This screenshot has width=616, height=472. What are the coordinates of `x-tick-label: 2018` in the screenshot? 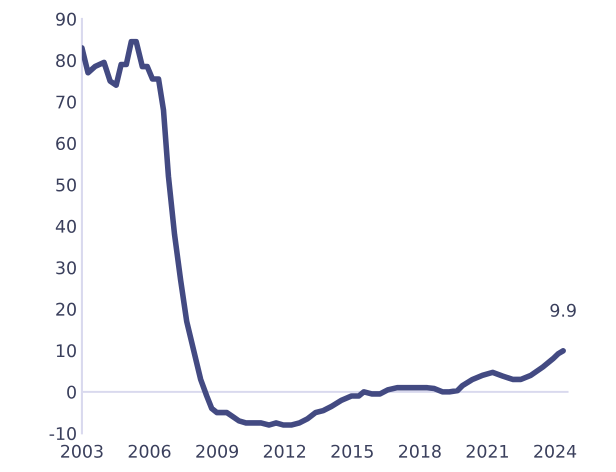 It's located at (420, 451).